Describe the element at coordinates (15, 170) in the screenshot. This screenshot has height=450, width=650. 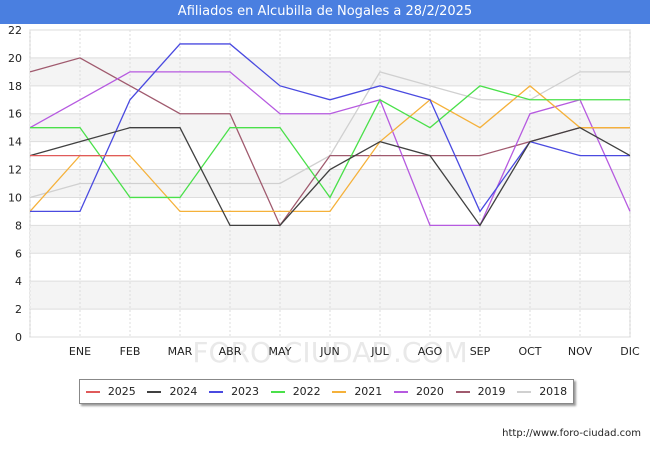
I see `y-tick-label: 12` at that location.